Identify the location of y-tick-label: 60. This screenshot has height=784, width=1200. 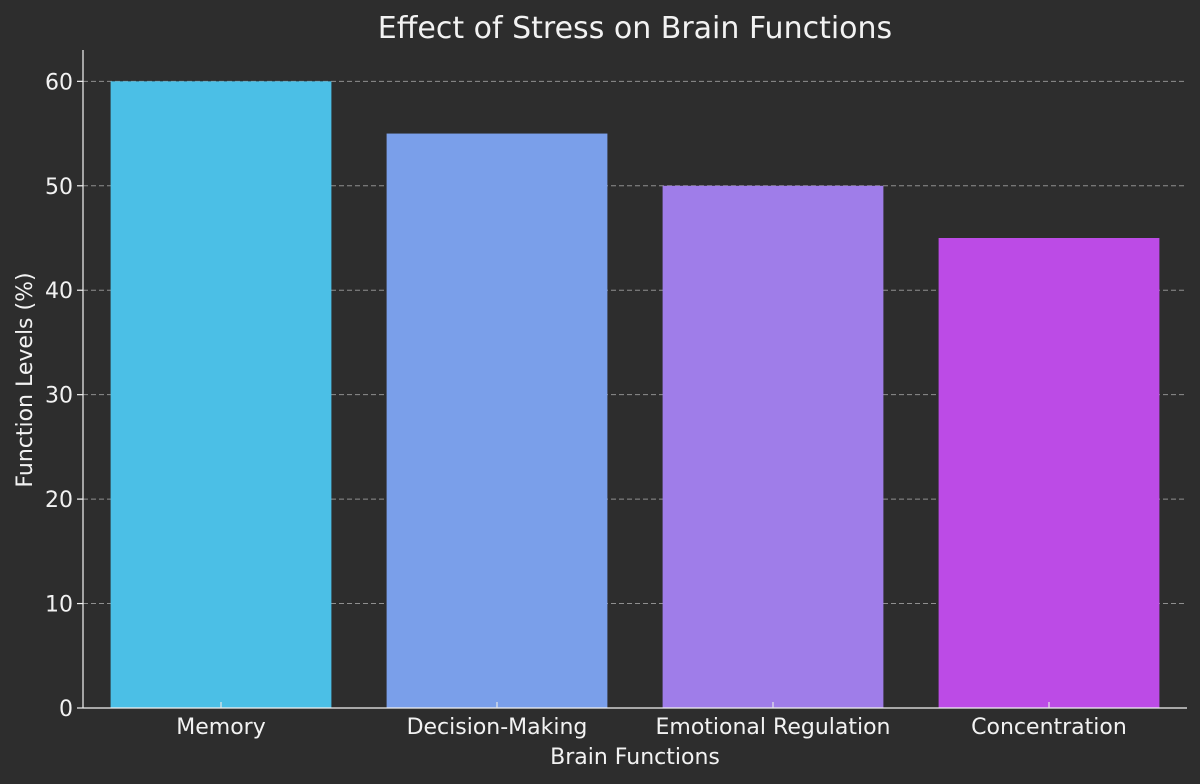
(59, 82).